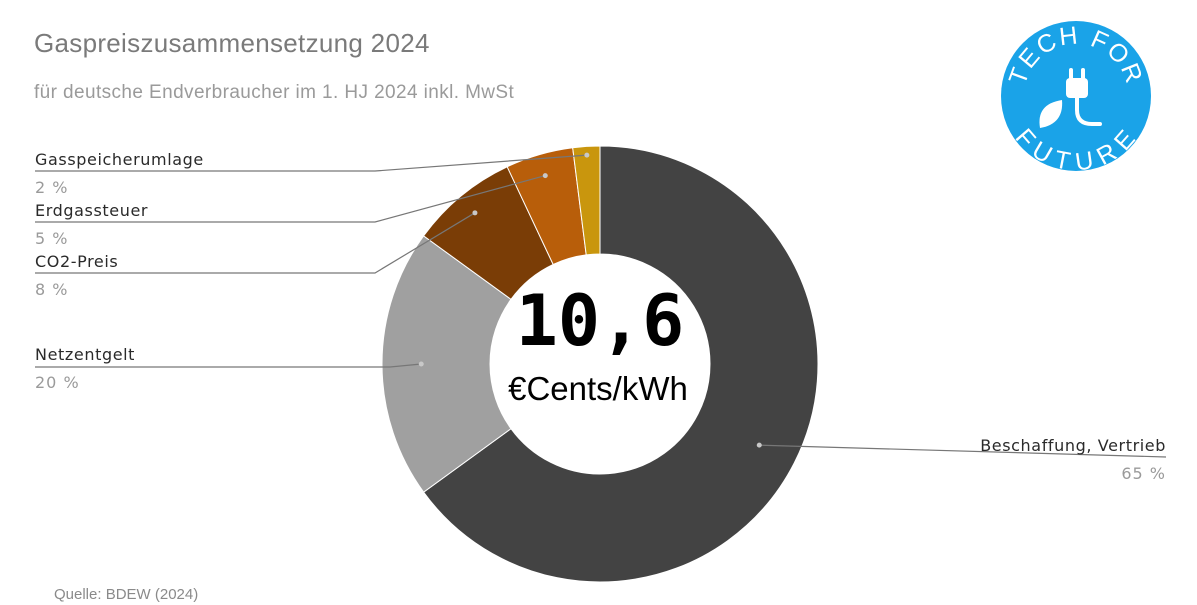  Describe the element at coordinates (545, 176) in the screenshot. I see `leader-dot-erdgassteuer` at that location.